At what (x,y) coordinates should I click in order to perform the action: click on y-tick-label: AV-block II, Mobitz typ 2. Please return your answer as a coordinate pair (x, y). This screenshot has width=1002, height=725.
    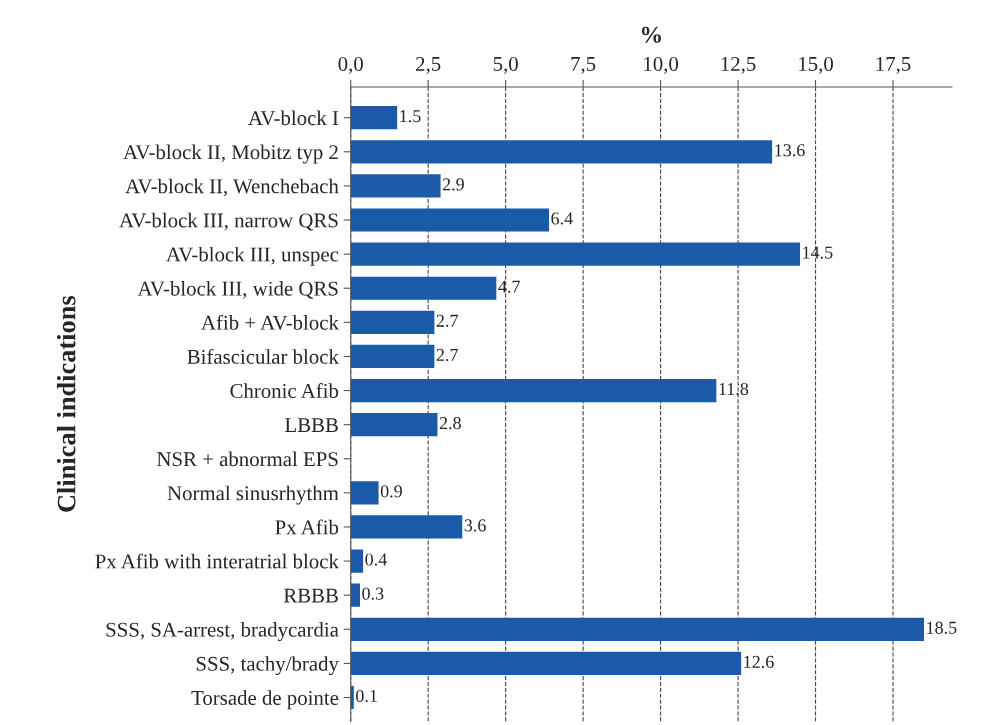
    Looking at the image, I should click on (230, 154).